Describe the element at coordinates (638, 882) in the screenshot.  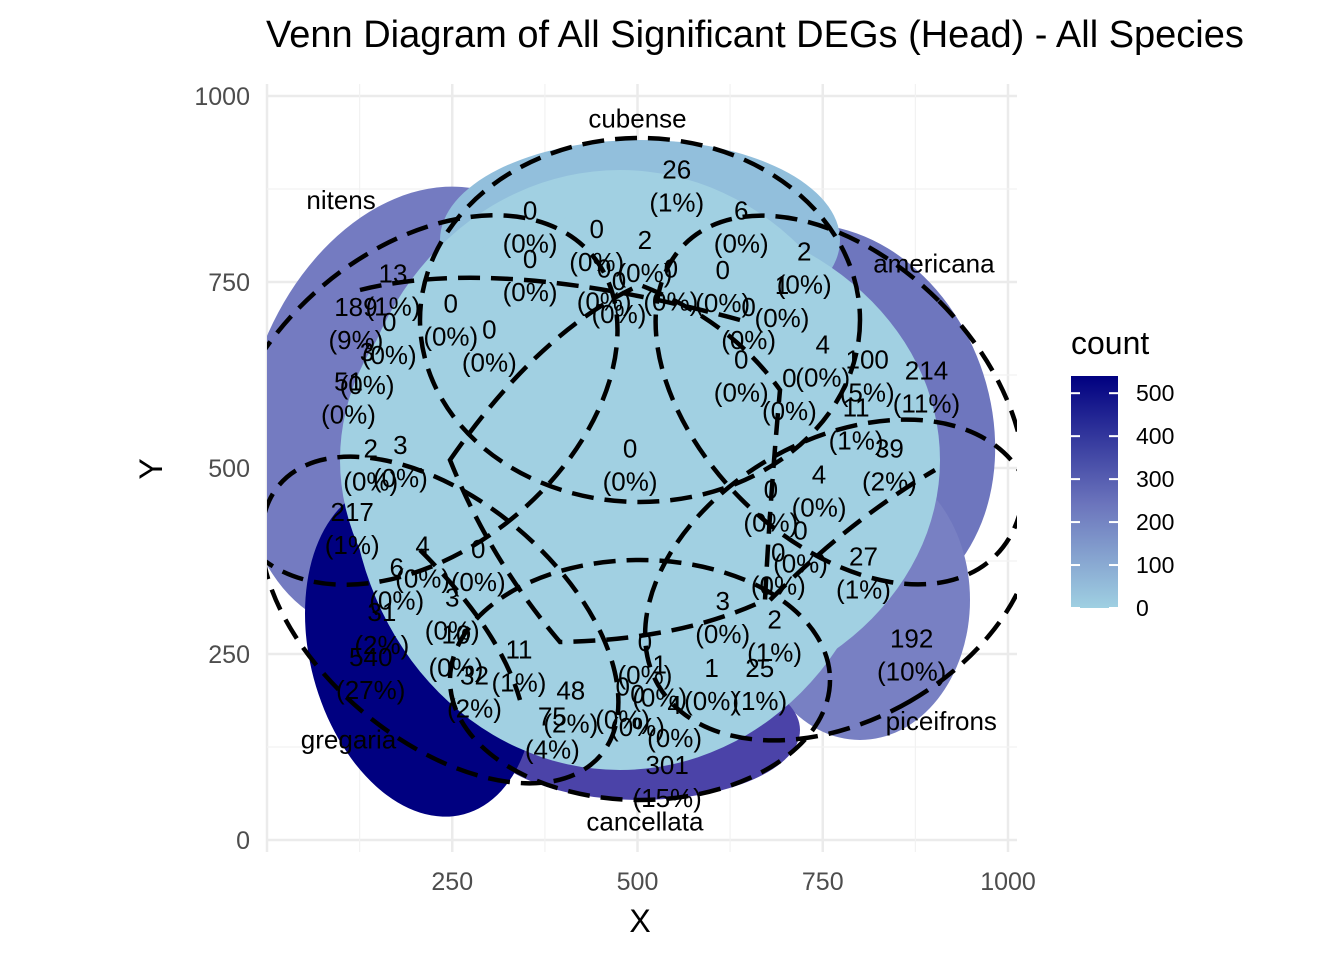
I see `x-tick-label: 500` at that location.